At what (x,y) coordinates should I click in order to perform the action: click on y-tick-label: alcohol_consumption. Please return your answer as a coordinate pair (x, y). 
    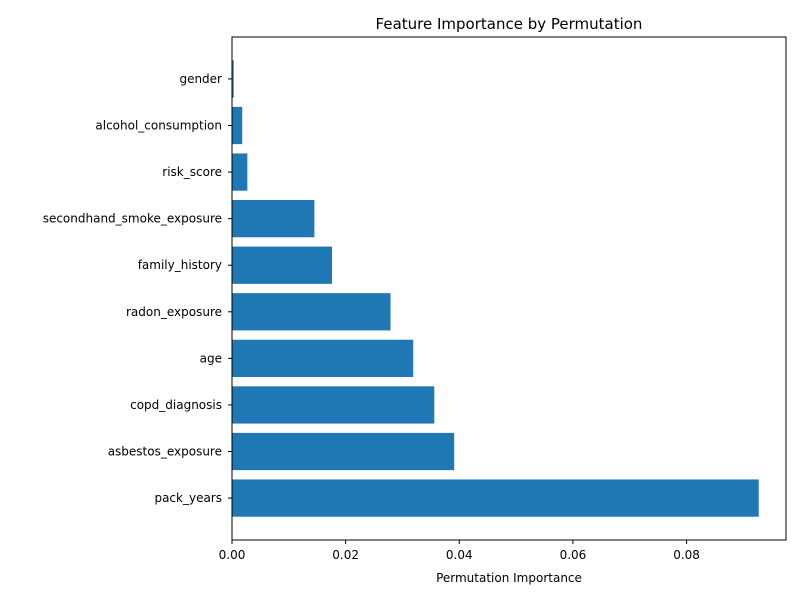
    Looking at the image, I should click on (158, 125).